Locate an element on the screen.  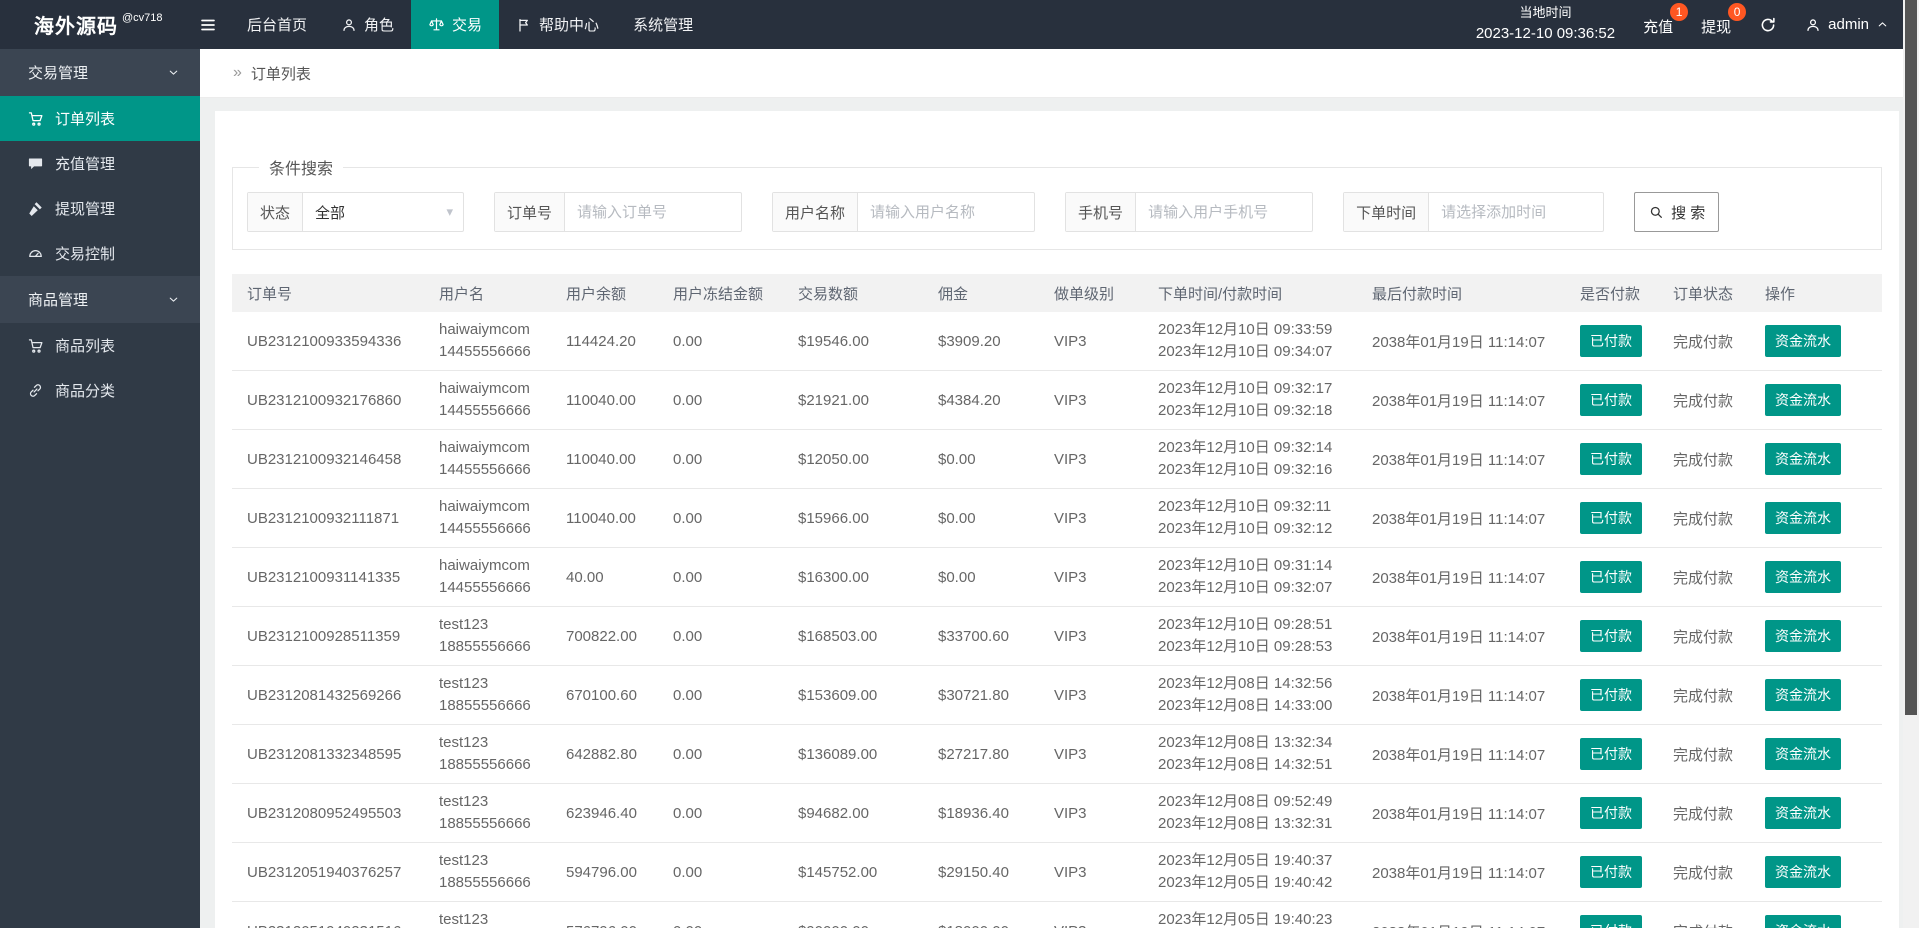
search-button: 搜 索 is located at coordinates (1677, 212).